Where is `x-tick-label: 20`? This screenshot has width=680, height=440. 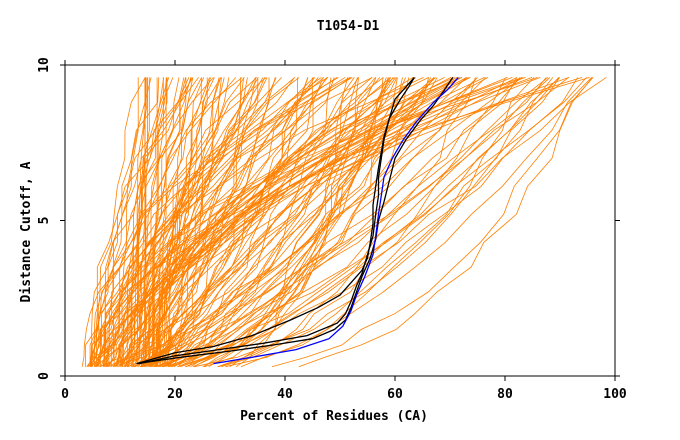 x-tick-label: 20 is located at coordinates (175, 394).